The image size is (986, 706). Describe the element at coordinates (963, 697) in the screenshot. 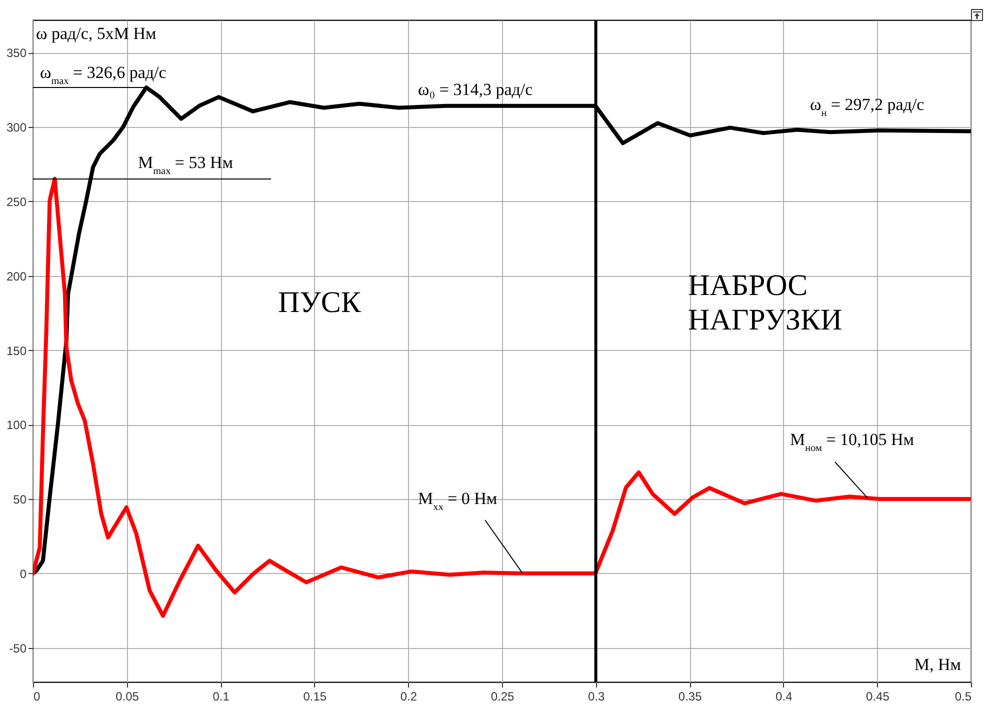

I see `x-tick-label: 0.5` at that location.